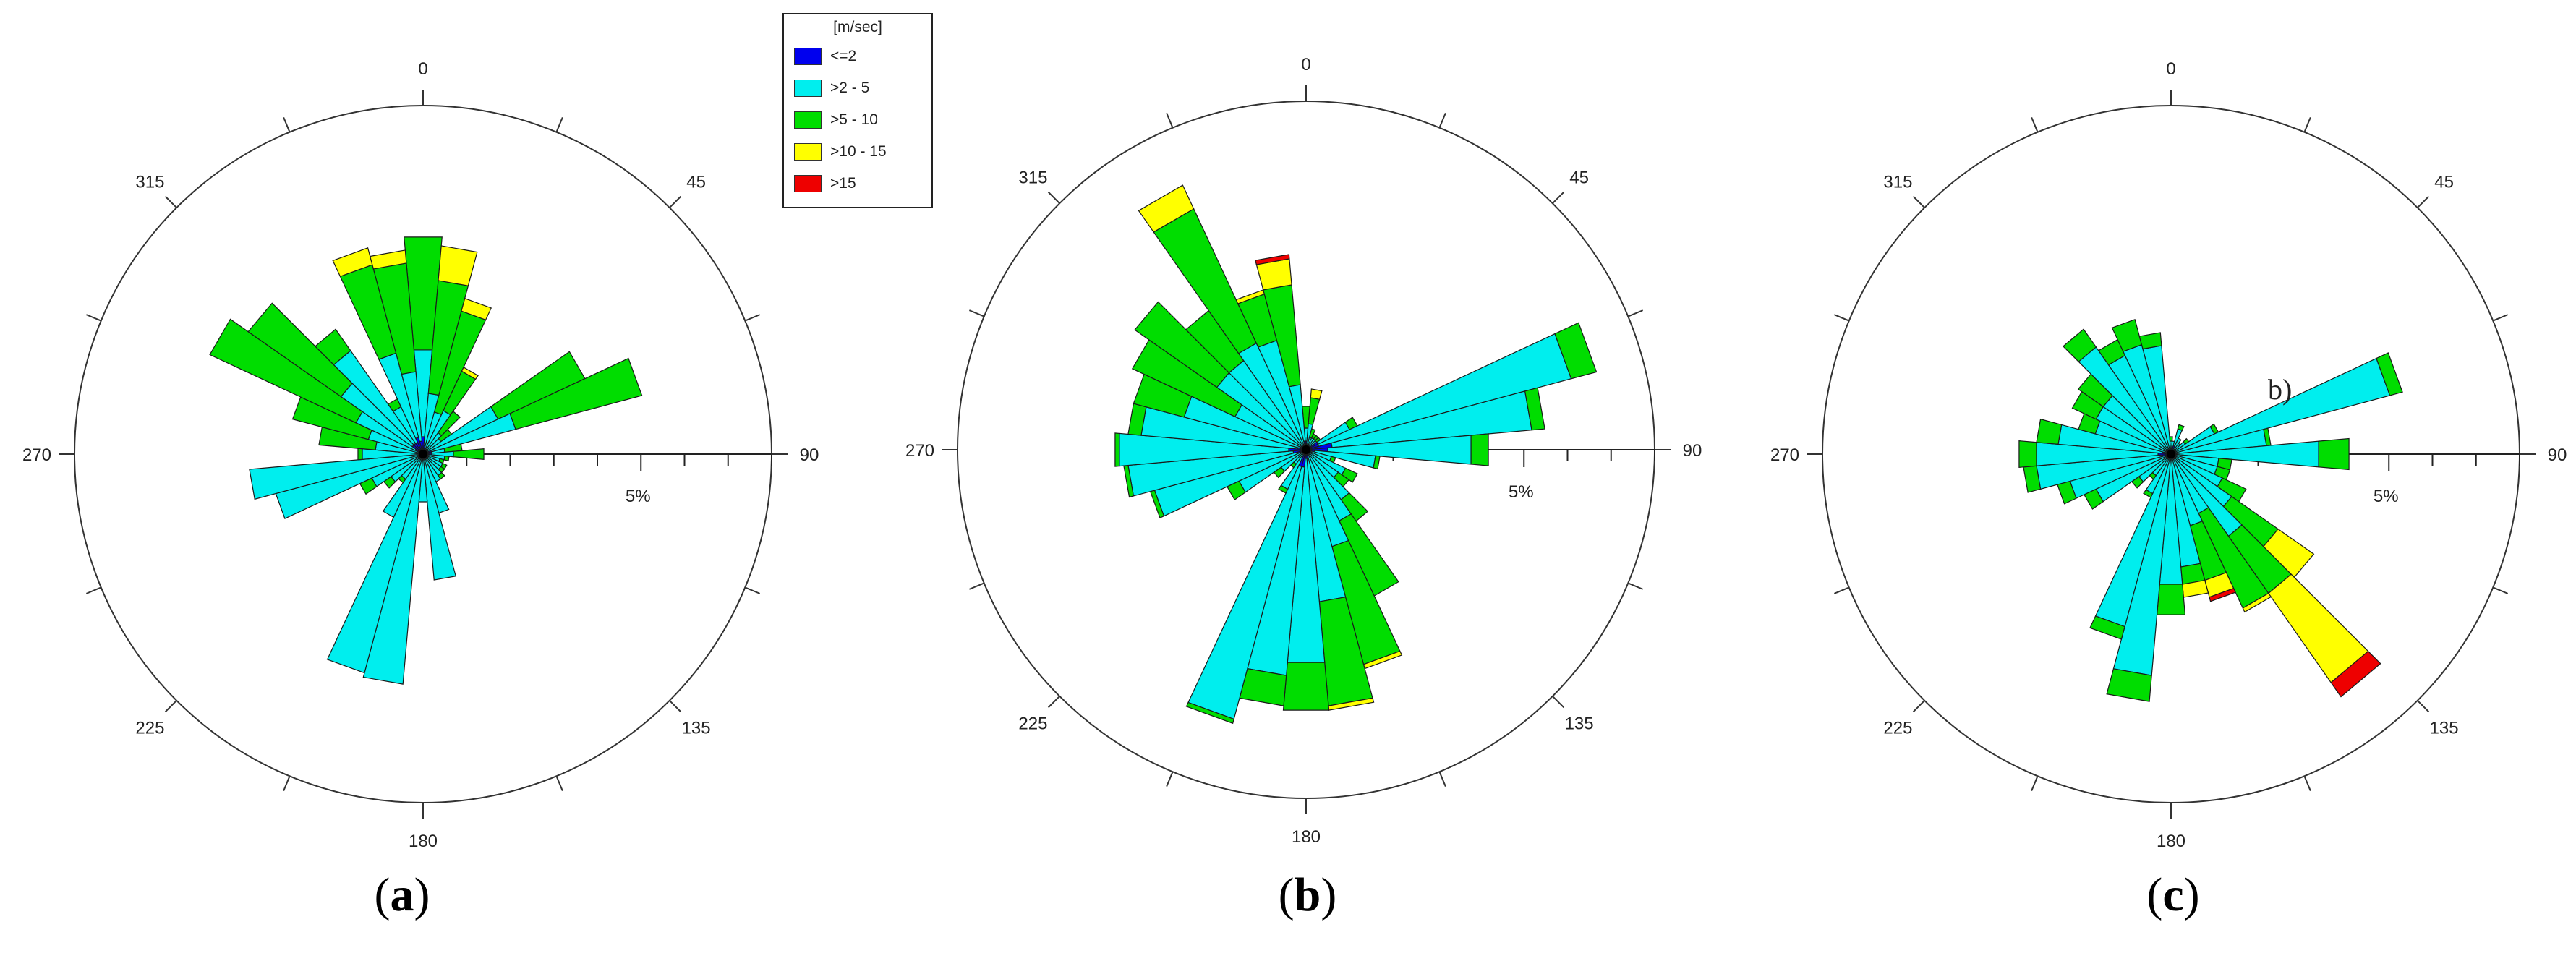 This screenshot has width=2576, height=961. I want to click on panel-label-b: (b), so click(1307, 894).